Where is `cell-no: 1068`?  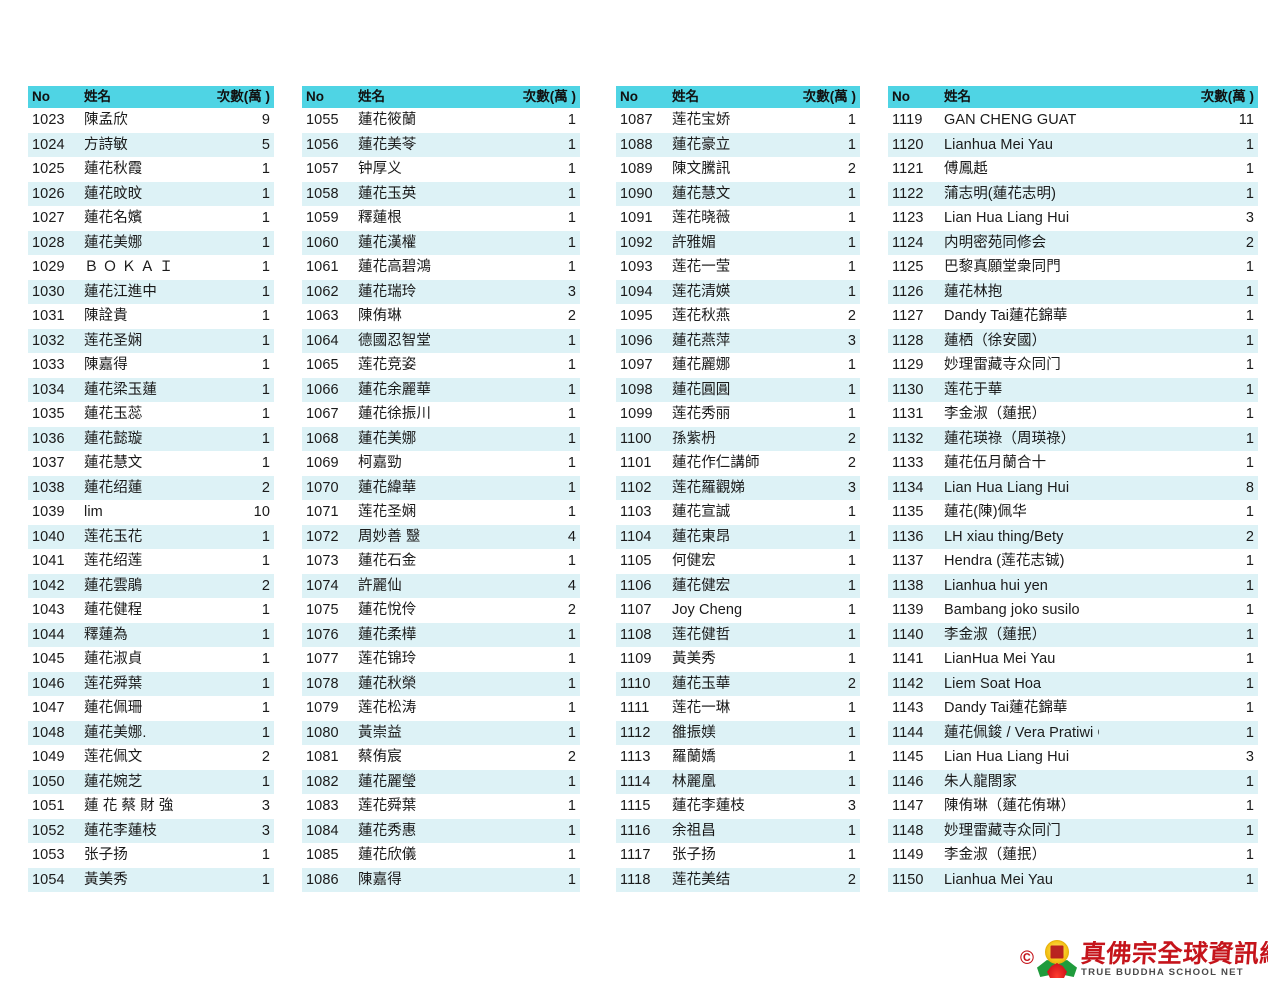 cell-no: 1068 is located at coordinates (328, 438).